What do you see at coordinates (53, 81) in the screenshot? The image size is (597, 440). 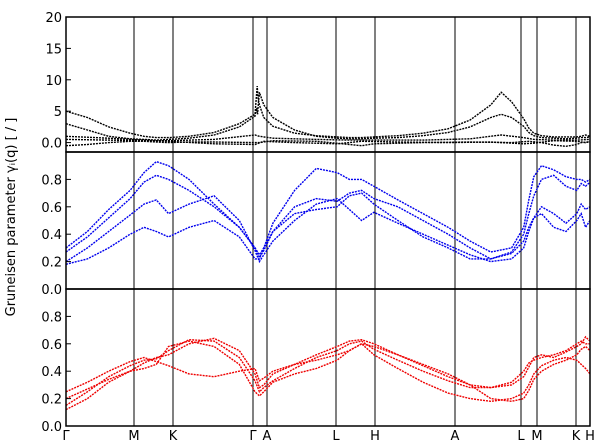 I see `y-tick-label: 10` at bounding box center [53, 81].